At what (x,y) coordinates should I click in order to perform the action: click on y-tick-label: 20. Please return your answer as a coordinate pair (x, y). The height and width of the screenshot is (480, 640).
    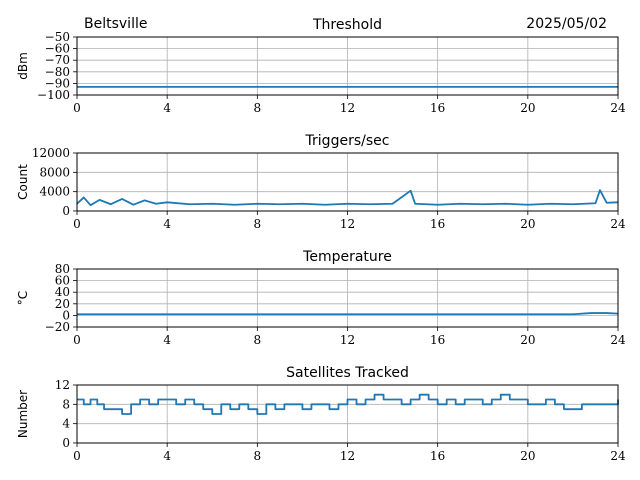
    Looking at the image, I should click on (62, 304).